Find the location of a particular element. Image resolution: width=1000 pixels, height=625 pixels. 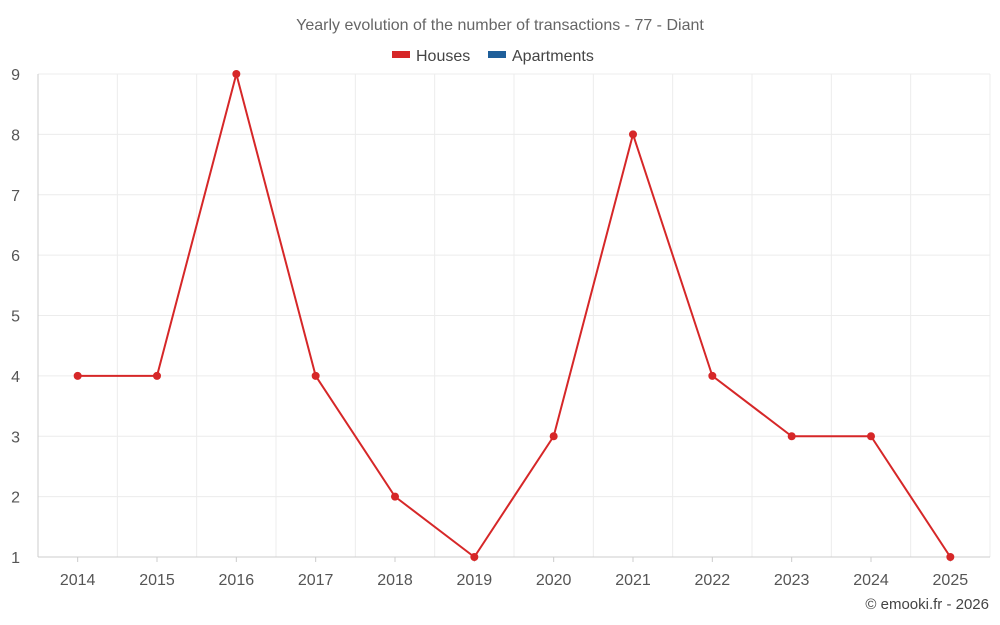

y-tick-label: 7 is located at coordinates (15, 196).